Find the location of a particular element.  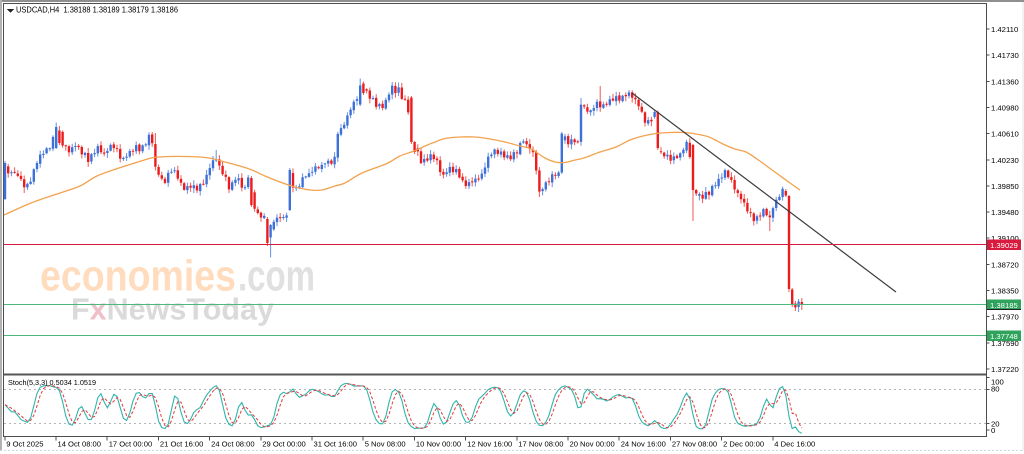

svg-text: 1.41360 is located at coordinates (1005, 81).